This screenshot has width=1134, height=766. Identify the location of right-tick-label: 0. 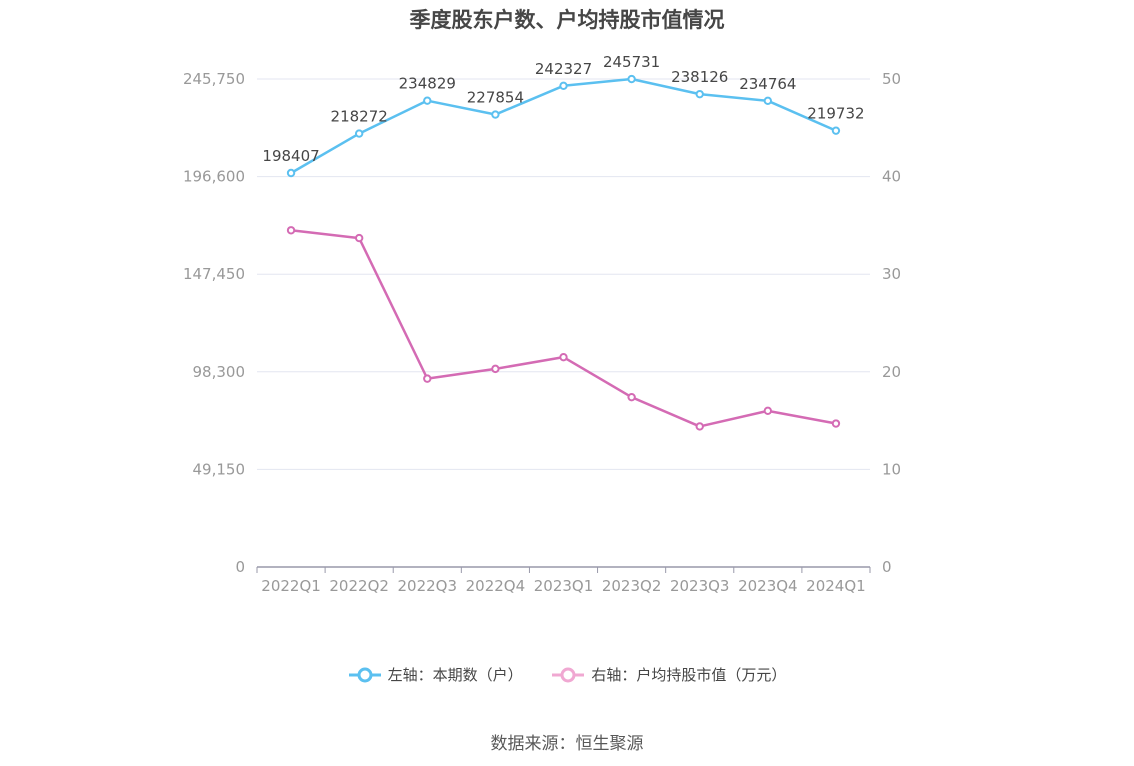
(887, 567).